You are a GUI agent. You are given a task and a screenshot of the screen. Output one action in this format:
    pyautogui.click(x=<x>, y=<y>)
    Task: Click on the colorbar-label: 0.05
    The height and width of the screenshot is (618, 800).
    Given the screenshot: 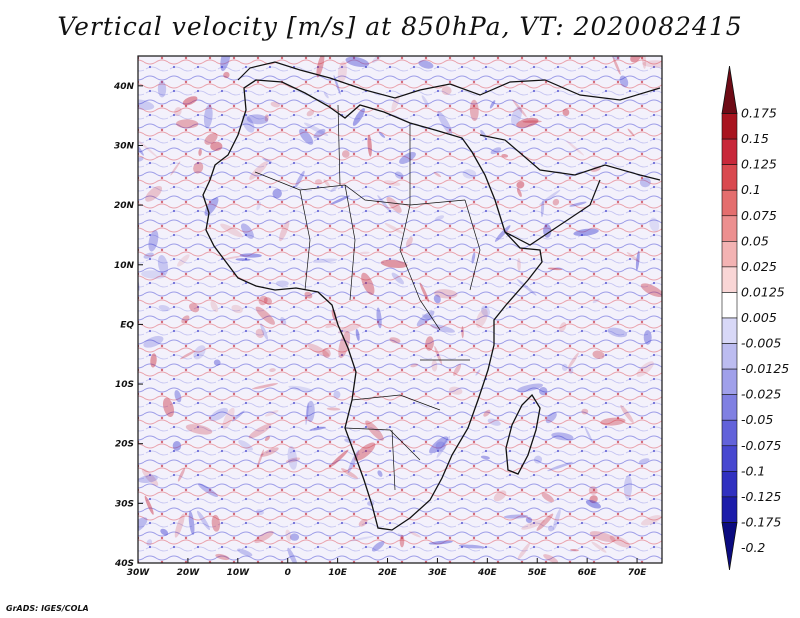 What is the action you would take?
    pyautogui.click(x=755, y=240)
    